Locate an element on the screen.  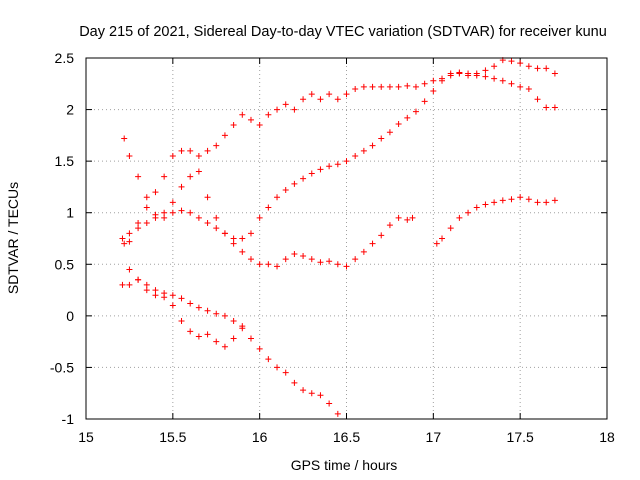
x-axis-label: GPS time / hours is located at coordinates (344, 465).